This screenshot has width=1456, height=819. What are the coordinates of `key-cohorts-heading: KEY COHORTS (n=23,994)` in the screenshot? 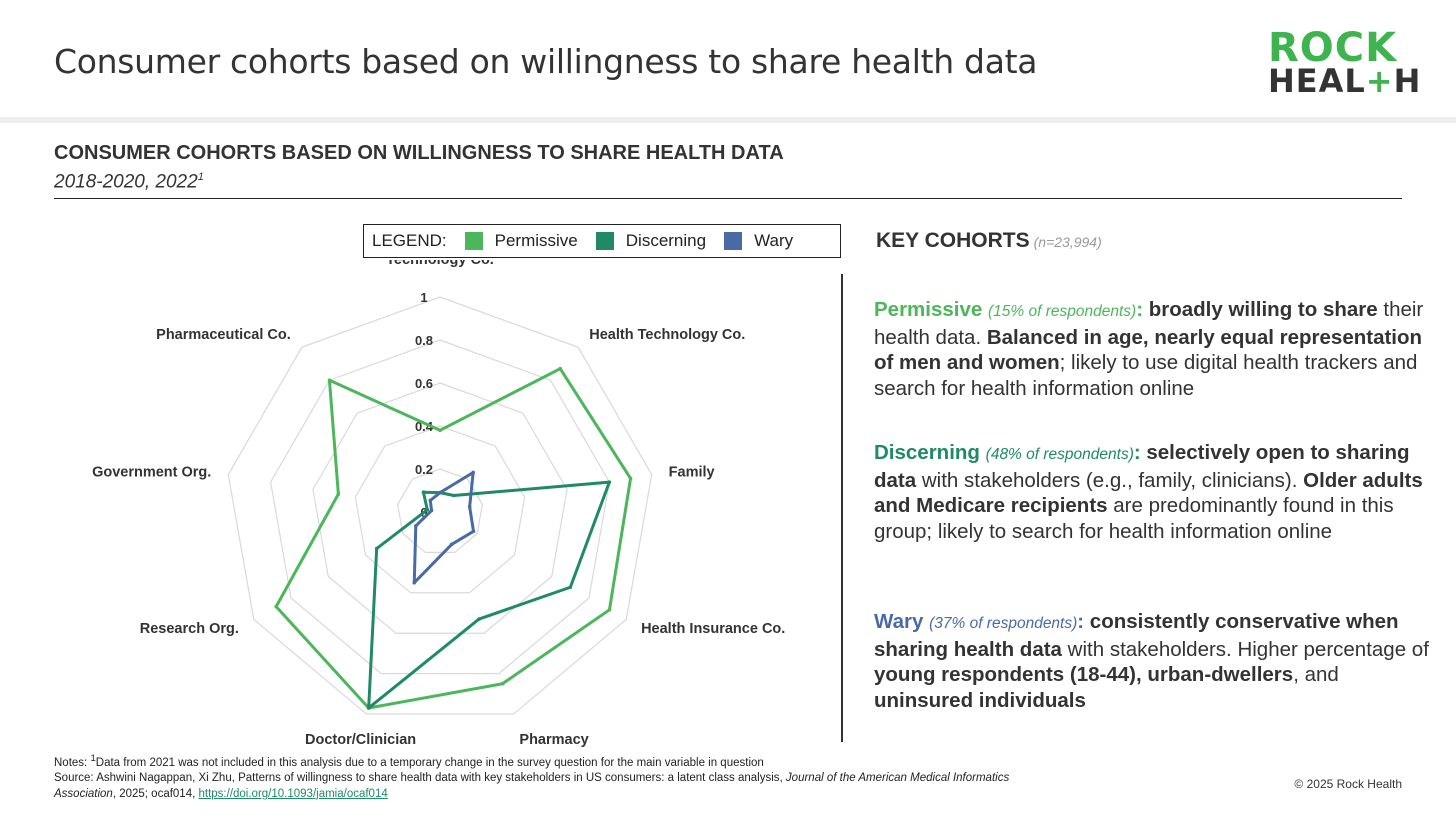 It's located at (989, 241).